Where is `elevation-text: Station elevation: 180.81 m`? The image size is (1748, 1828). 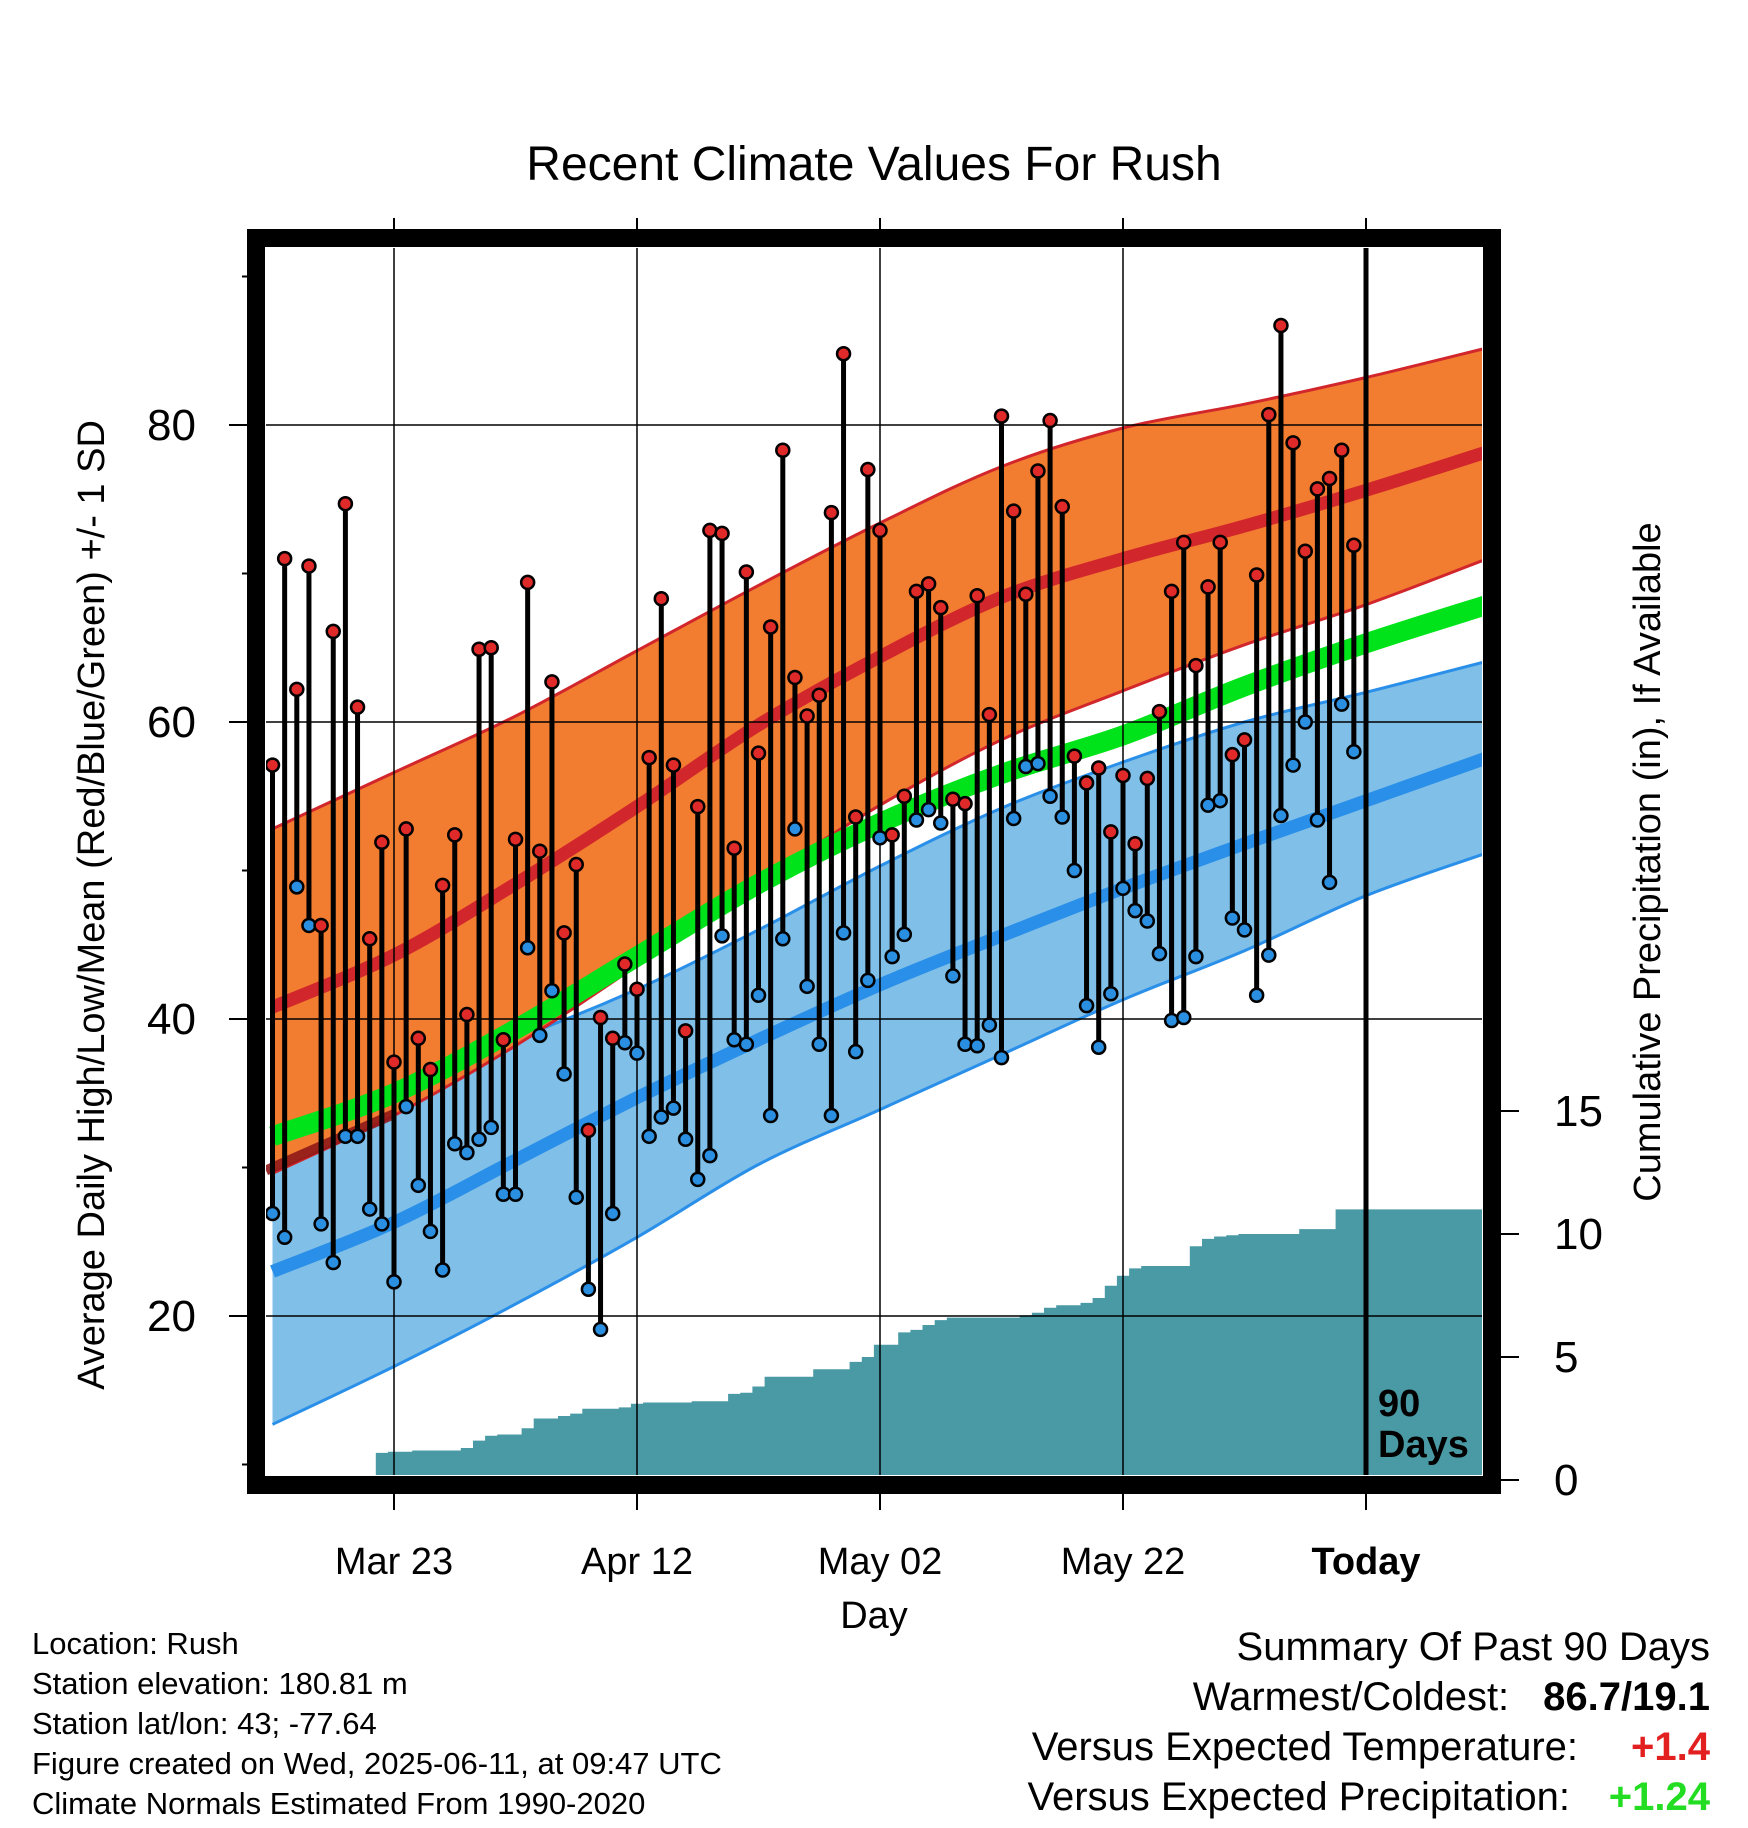
elevation-text: Station elevation: 180.81 m is located at coordinates (220, 1683).